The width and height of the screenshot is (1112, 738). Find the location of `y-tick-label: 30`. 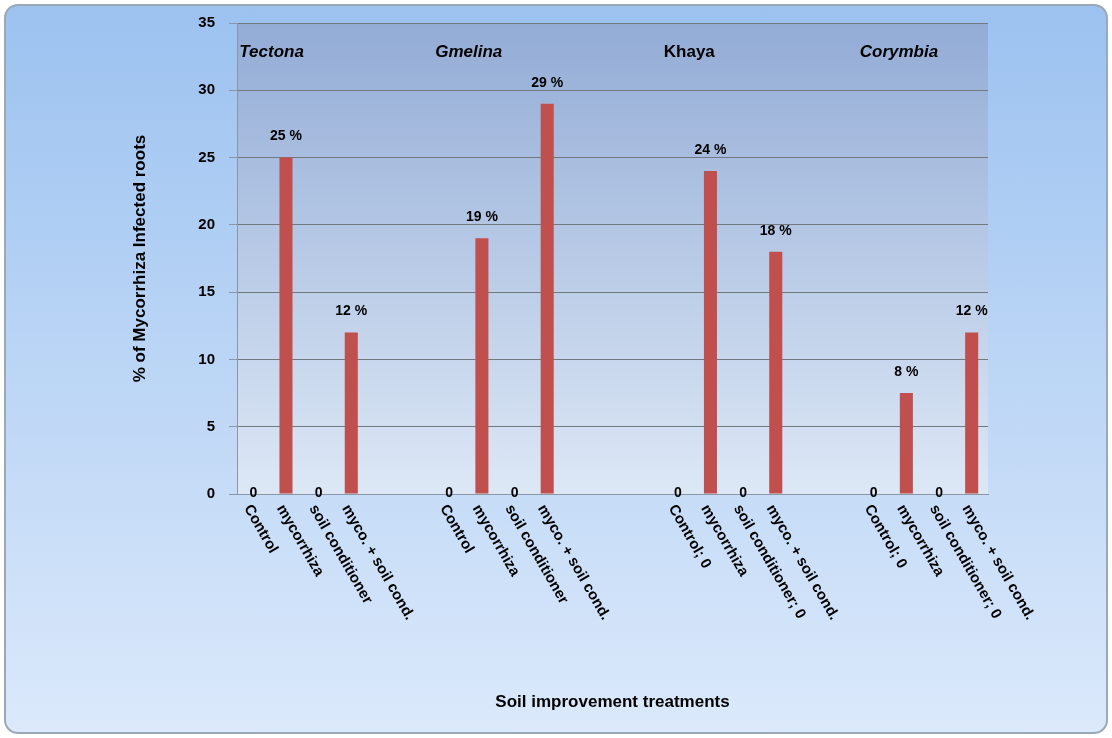

y-tick-label: 30 is located at coordinates (206, 89).